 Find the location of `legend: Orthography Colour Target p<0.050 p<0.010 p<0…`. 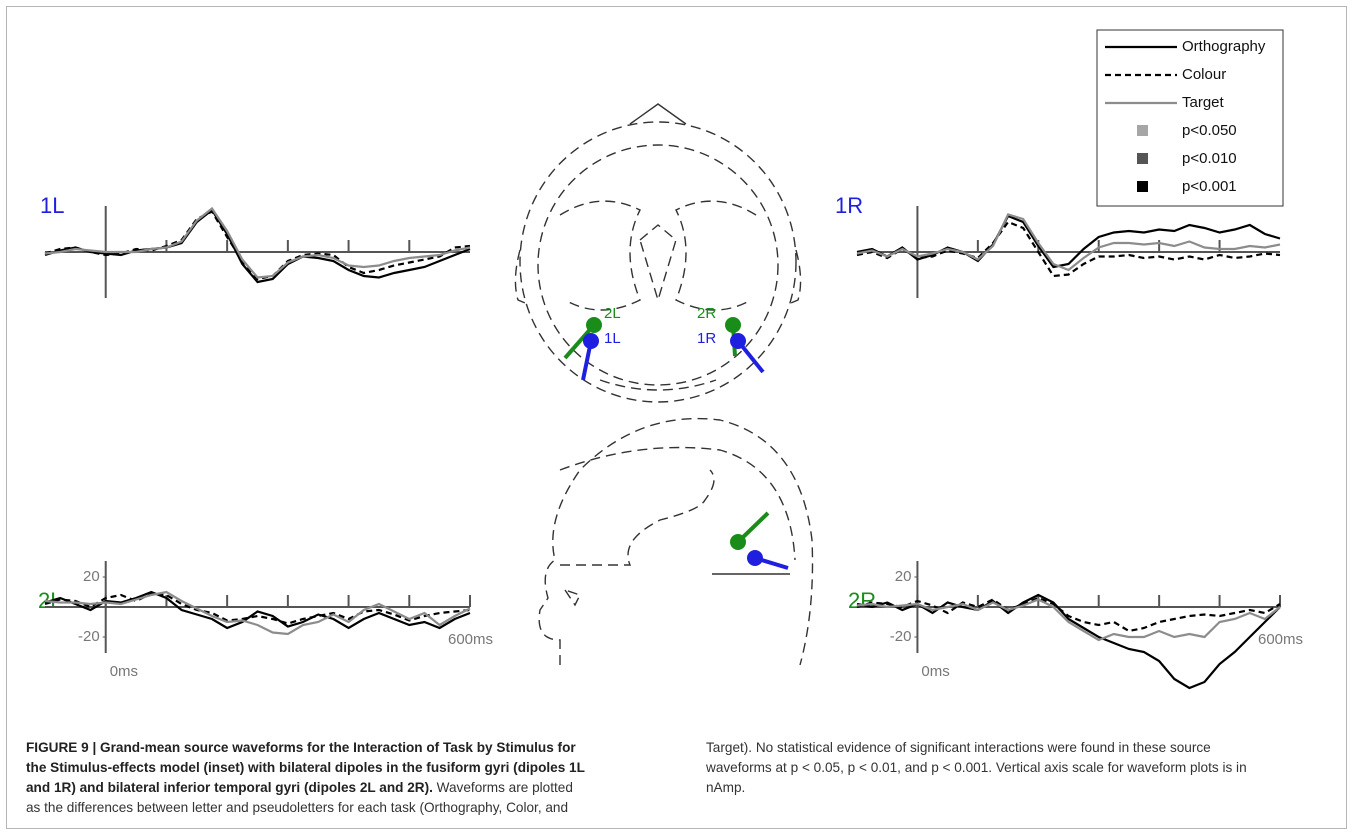

legend: Orthography Colour Target p<0.050 p<0.010 p<0… is located at coordinates (1185, 116).